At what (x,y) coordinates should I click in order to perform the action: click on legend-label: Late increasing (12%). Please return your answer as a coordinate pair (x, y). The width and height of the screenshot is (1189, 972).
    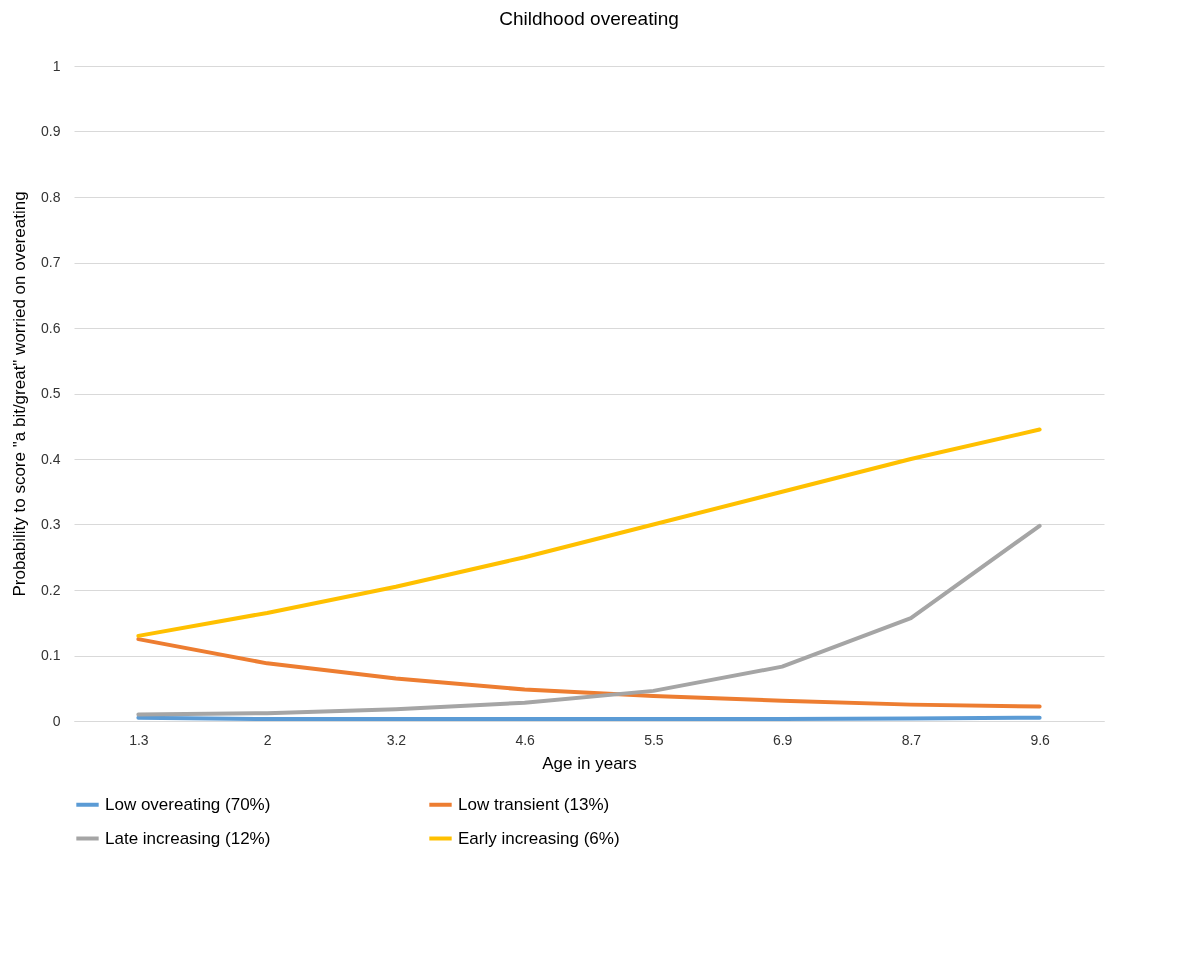
    Looking at the image, I should click on (188, 838).